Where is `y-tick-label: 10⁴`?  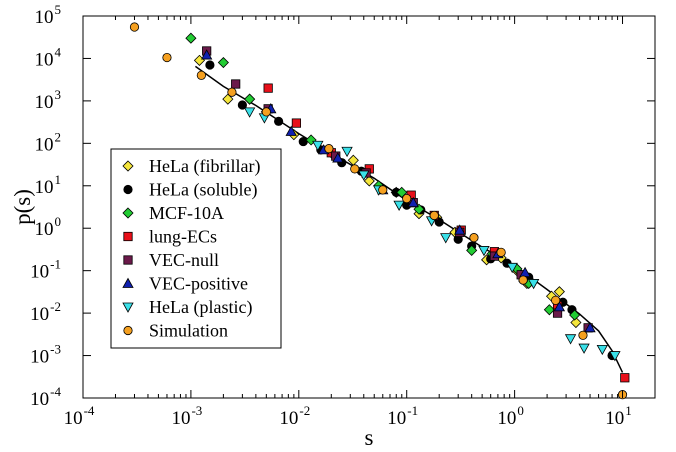 y-tick-label: 10⁴ is located at coordinates (48, 57).